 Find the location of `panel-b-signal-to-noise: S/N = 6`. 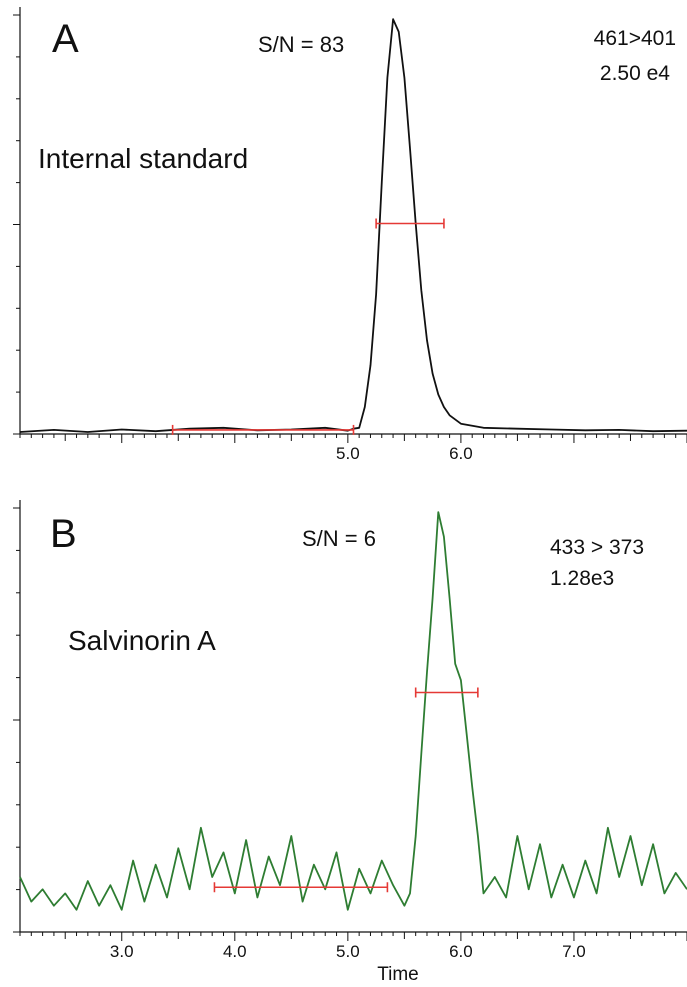

panel-b-signal-to-noise: S/N = 6 is located at coordinates (339, 538).